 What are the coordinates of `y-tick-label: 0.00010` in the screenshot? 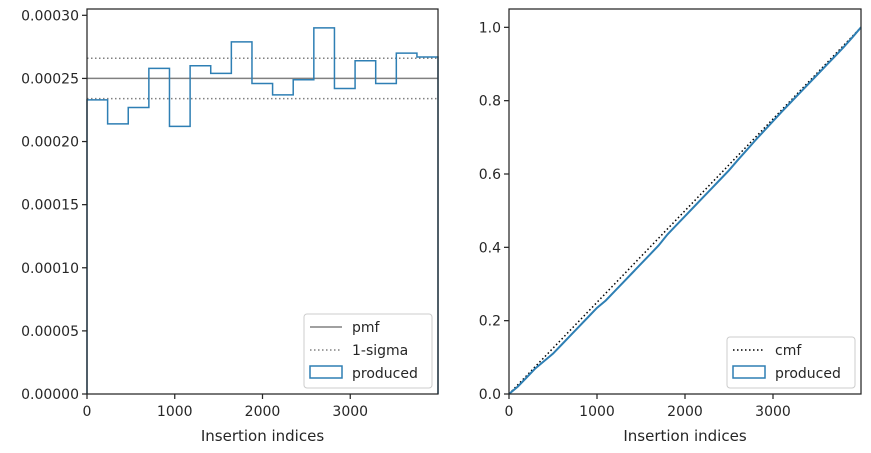 It's located at (50, 269).